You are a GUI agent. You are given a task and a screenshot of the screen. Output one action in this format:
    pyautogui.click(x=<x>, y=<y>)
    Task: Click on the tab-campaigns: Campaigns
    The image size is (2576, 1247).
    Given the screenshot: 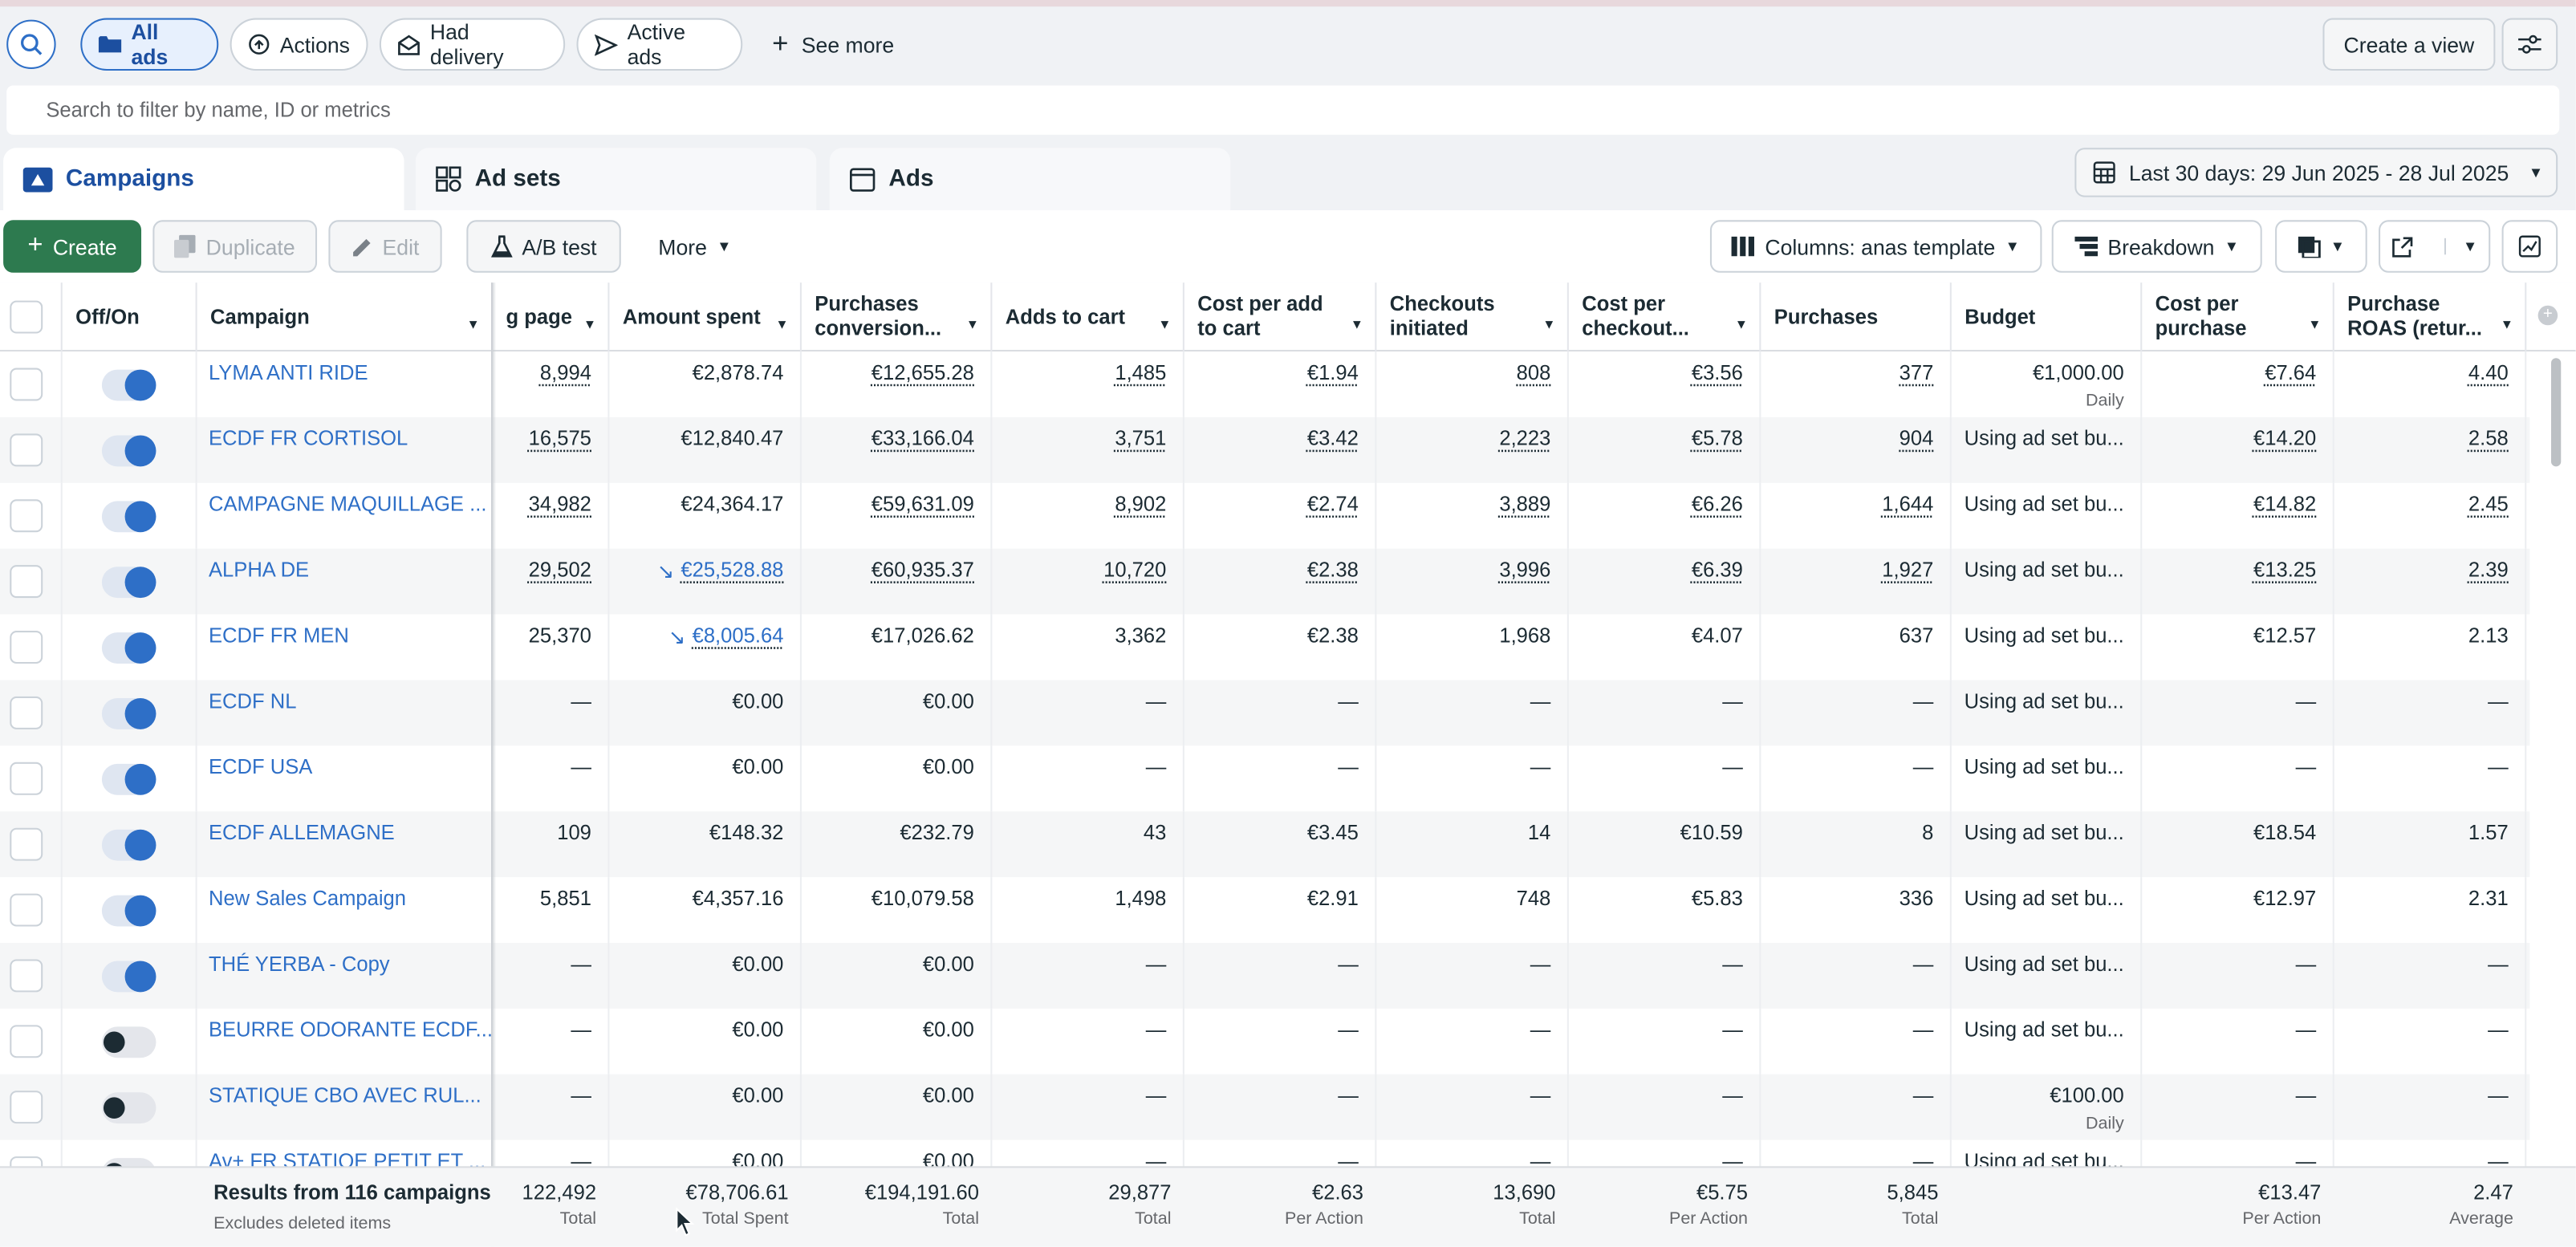 What is the action you would take?
    pyautogui.click(x=204, y=179)
    